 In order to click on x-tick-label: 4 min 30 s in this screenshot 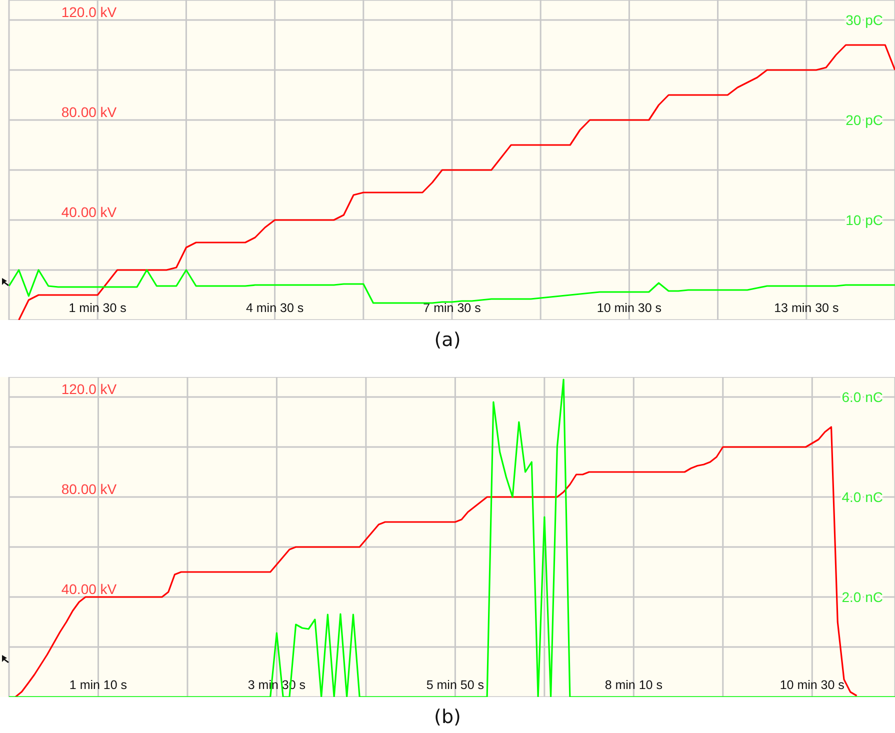, I will do `click(275, 308)`.